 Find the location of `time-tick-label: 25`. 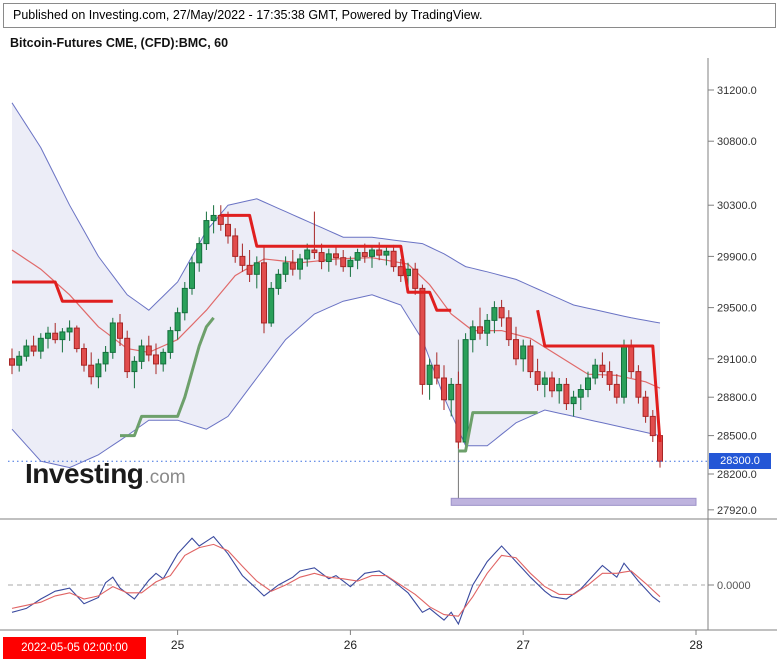

time-tick-label: 25 is located at coordinates (178, 645).